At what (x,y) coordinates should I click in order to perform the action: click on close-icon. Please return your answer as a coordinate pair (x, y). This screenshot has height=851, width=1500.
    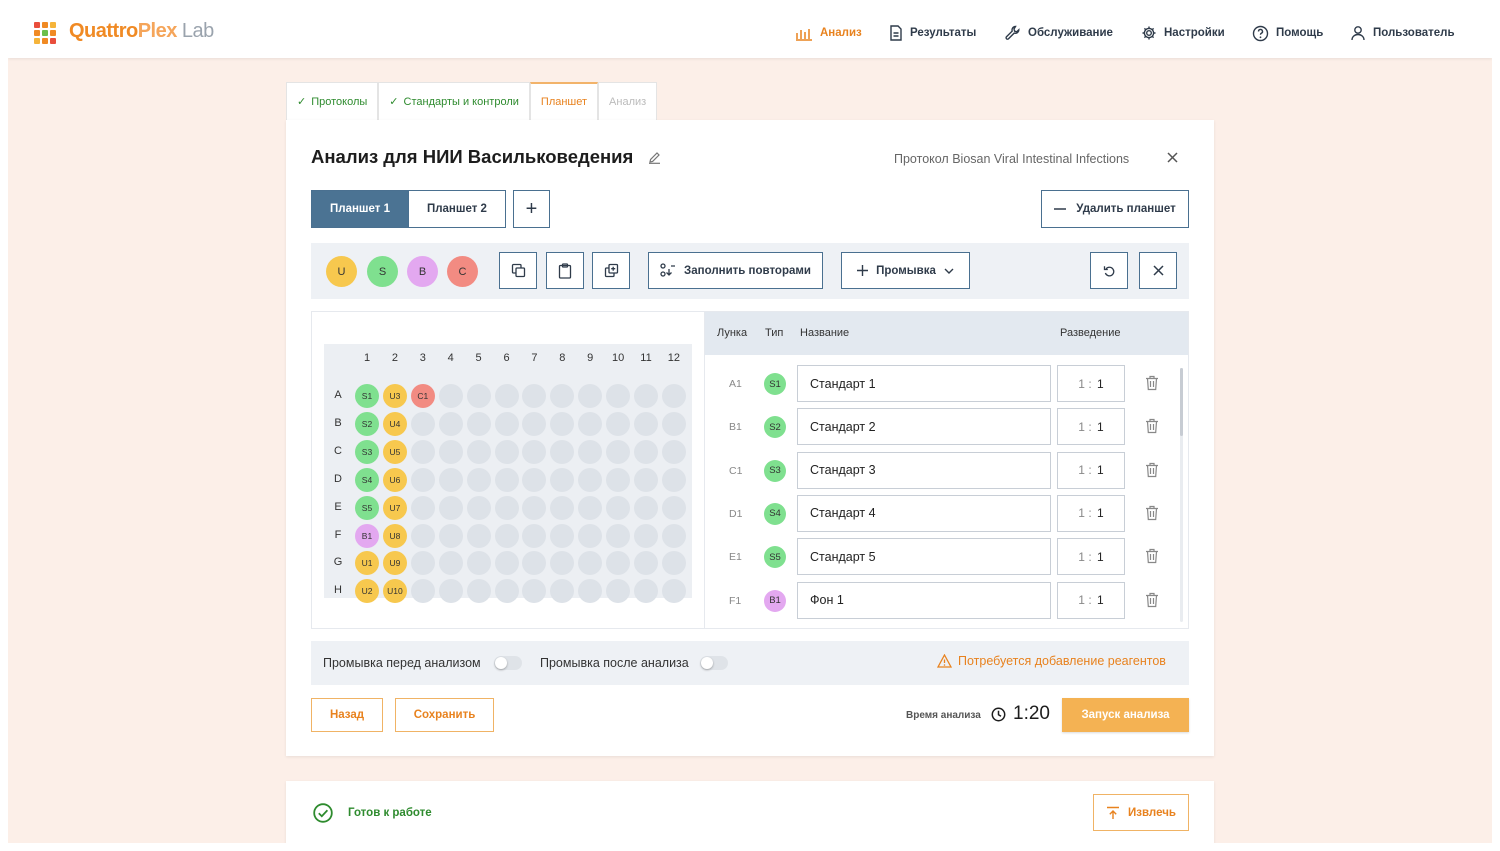
    Looking at the image, I should click on (1172, 157).